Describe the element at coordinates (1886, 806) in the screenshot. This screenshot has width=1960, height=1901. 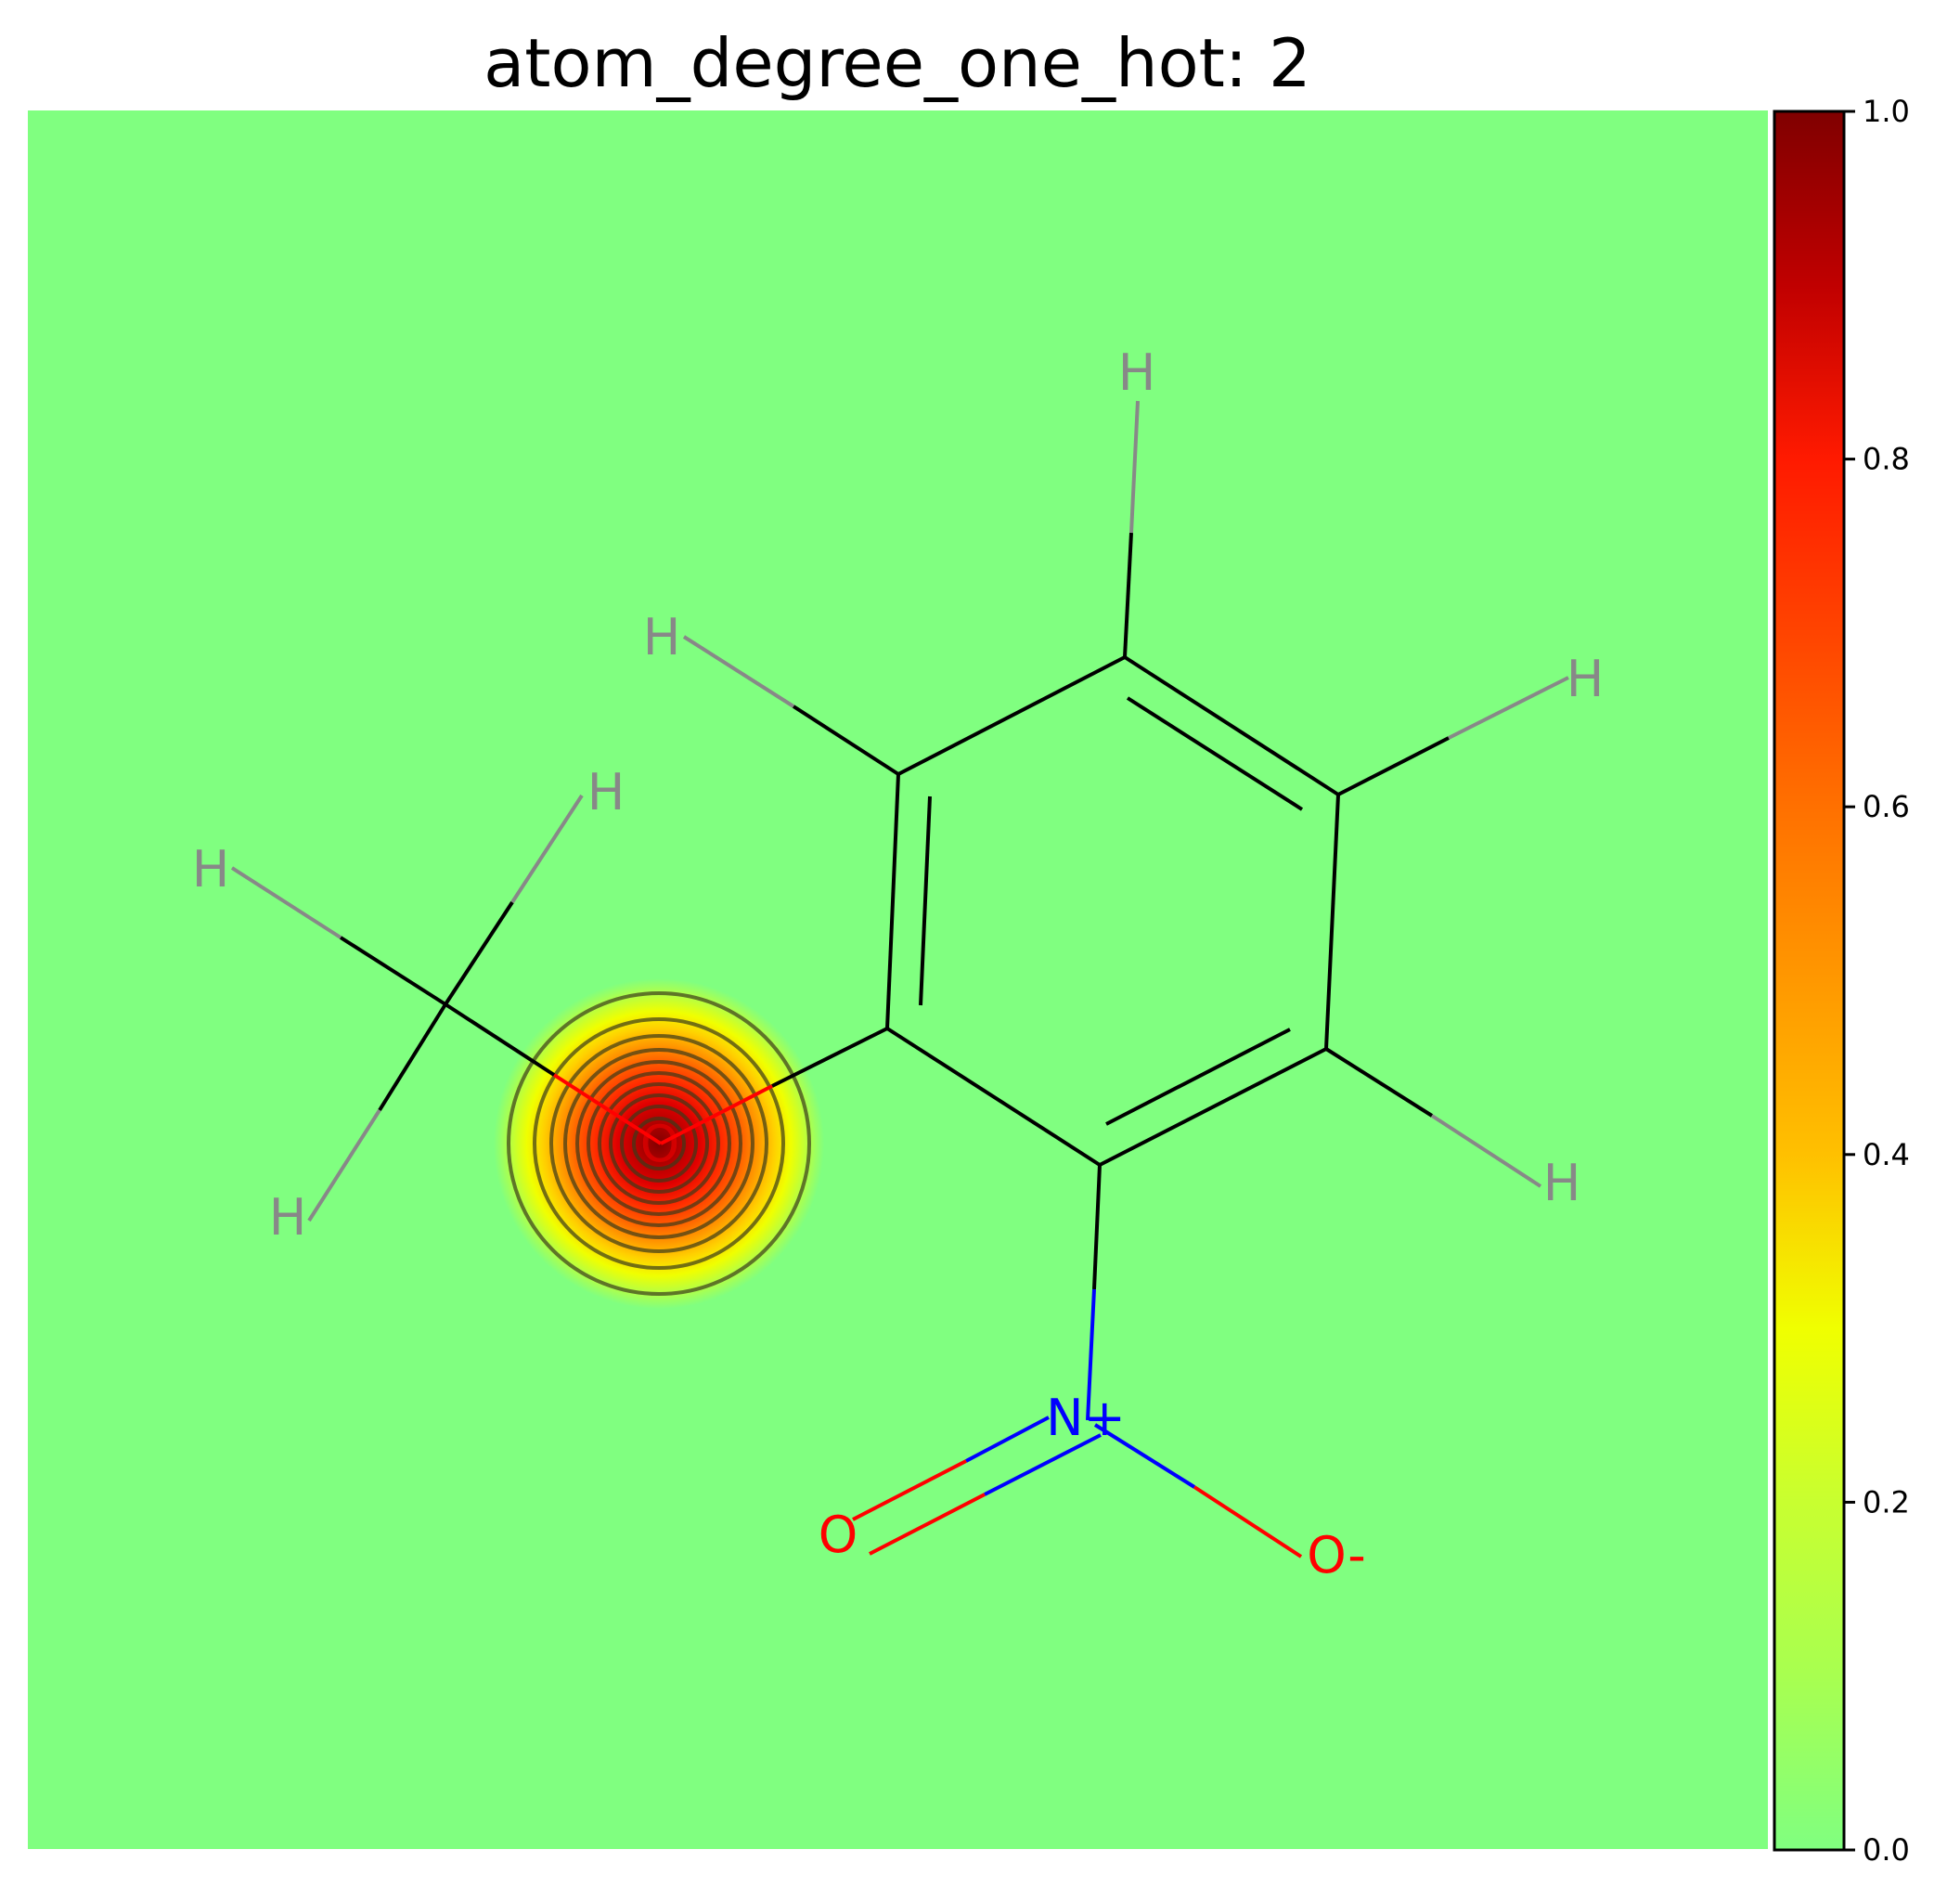
I see `colorbar-tick-label: 0.6` at that location.